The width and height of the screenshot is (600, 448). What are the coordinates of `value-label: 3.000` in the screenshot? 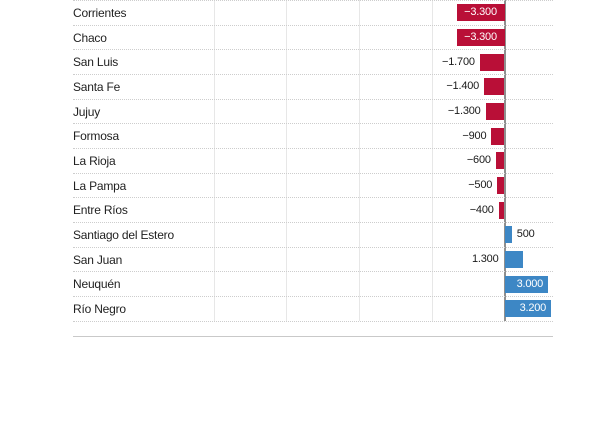 It's located at (530, 283).